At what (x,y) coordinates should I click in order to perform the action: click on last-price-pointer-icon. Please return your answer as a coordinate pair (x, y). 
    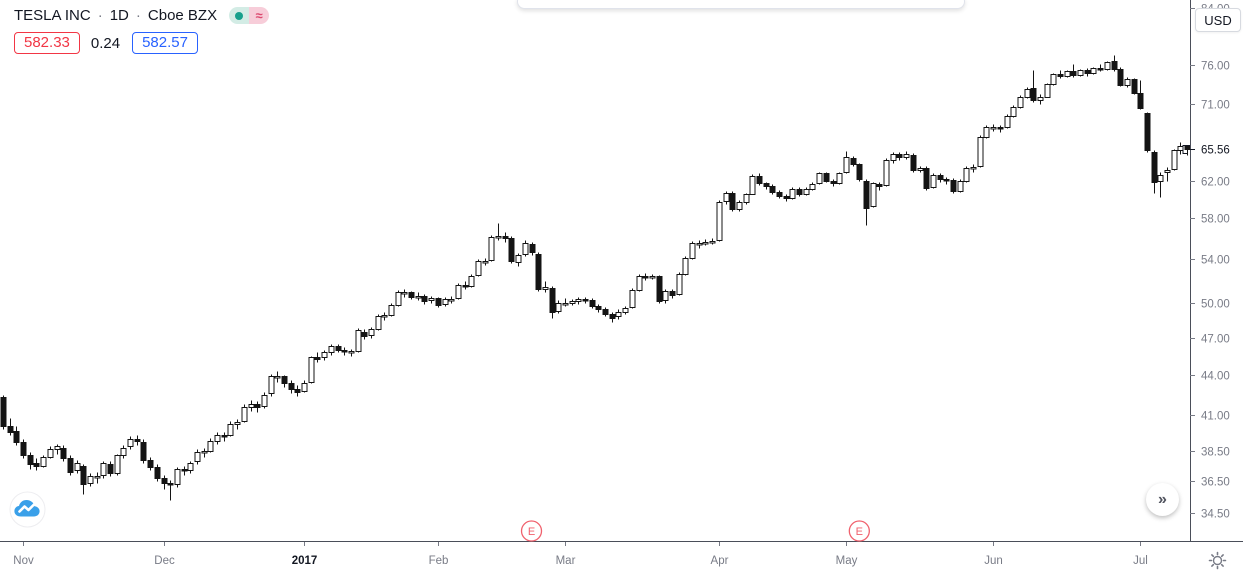
    Looking at the image, I should click on (1186, 149).